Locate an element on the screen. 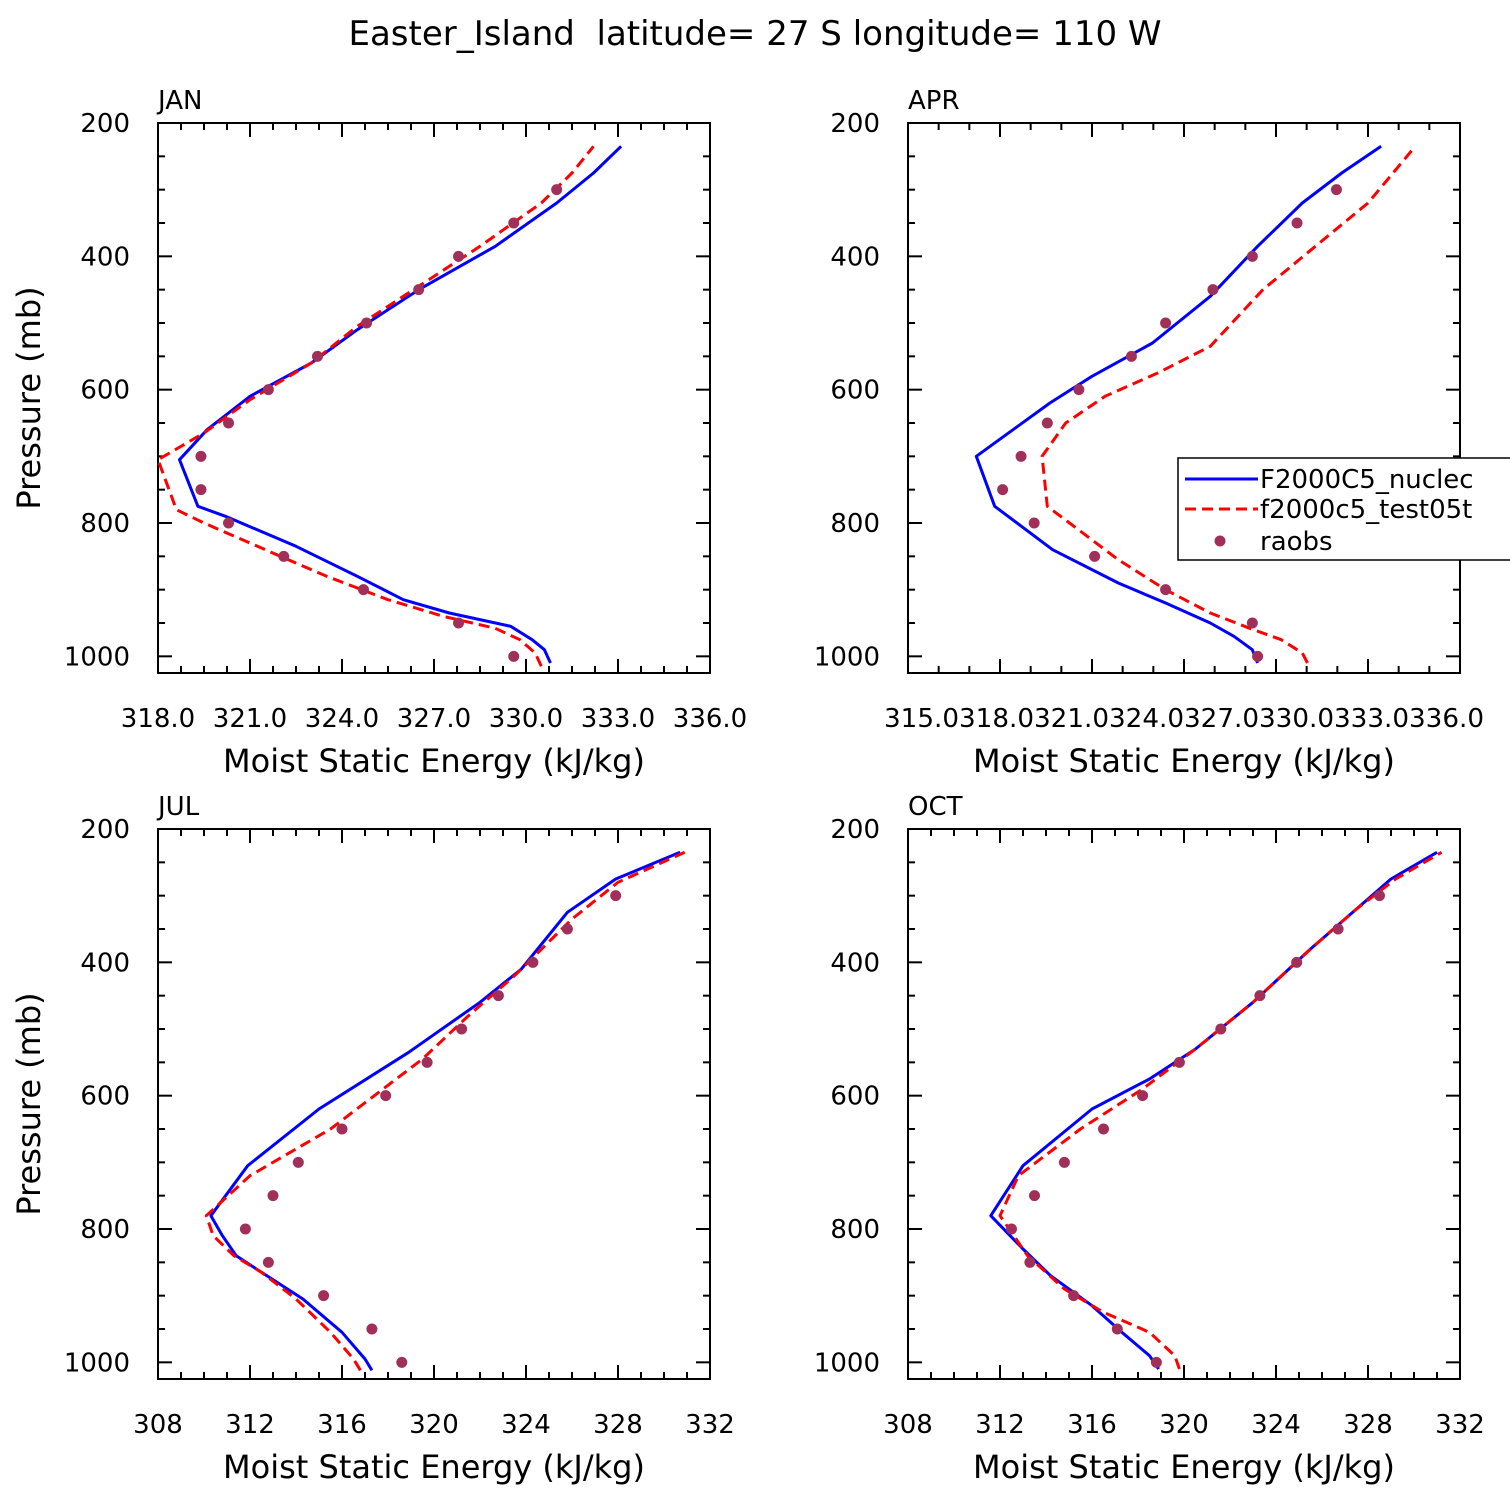 This screenshot has height=1510, width=1510. x-tick-label: 327.0 is located at coordinates (434, 719).